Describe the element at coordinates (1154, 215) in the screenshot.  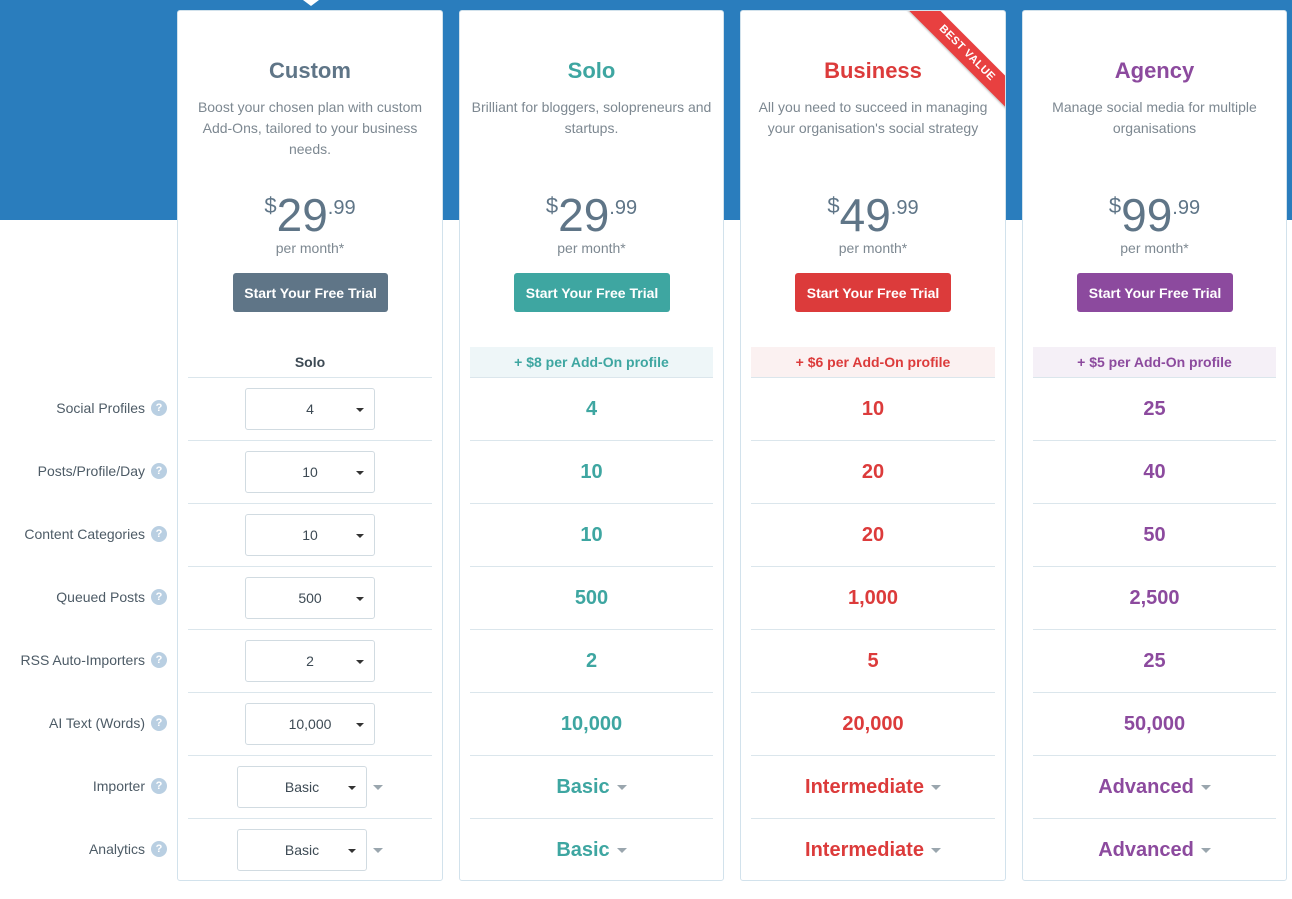
I see `plan-price: $99.99` at that location.